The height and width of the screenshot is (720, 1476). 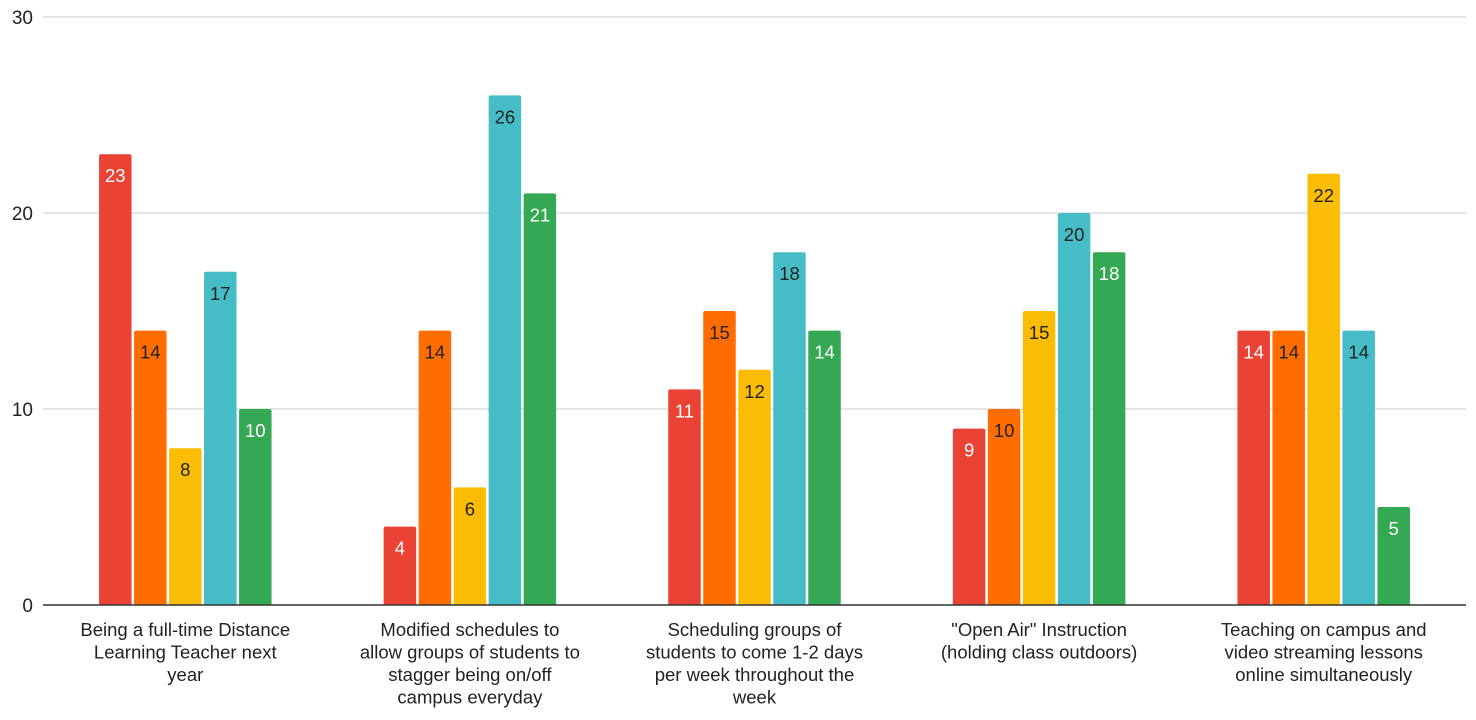 I want to click on bar-value-label: 12, so click(x=754, y=391).